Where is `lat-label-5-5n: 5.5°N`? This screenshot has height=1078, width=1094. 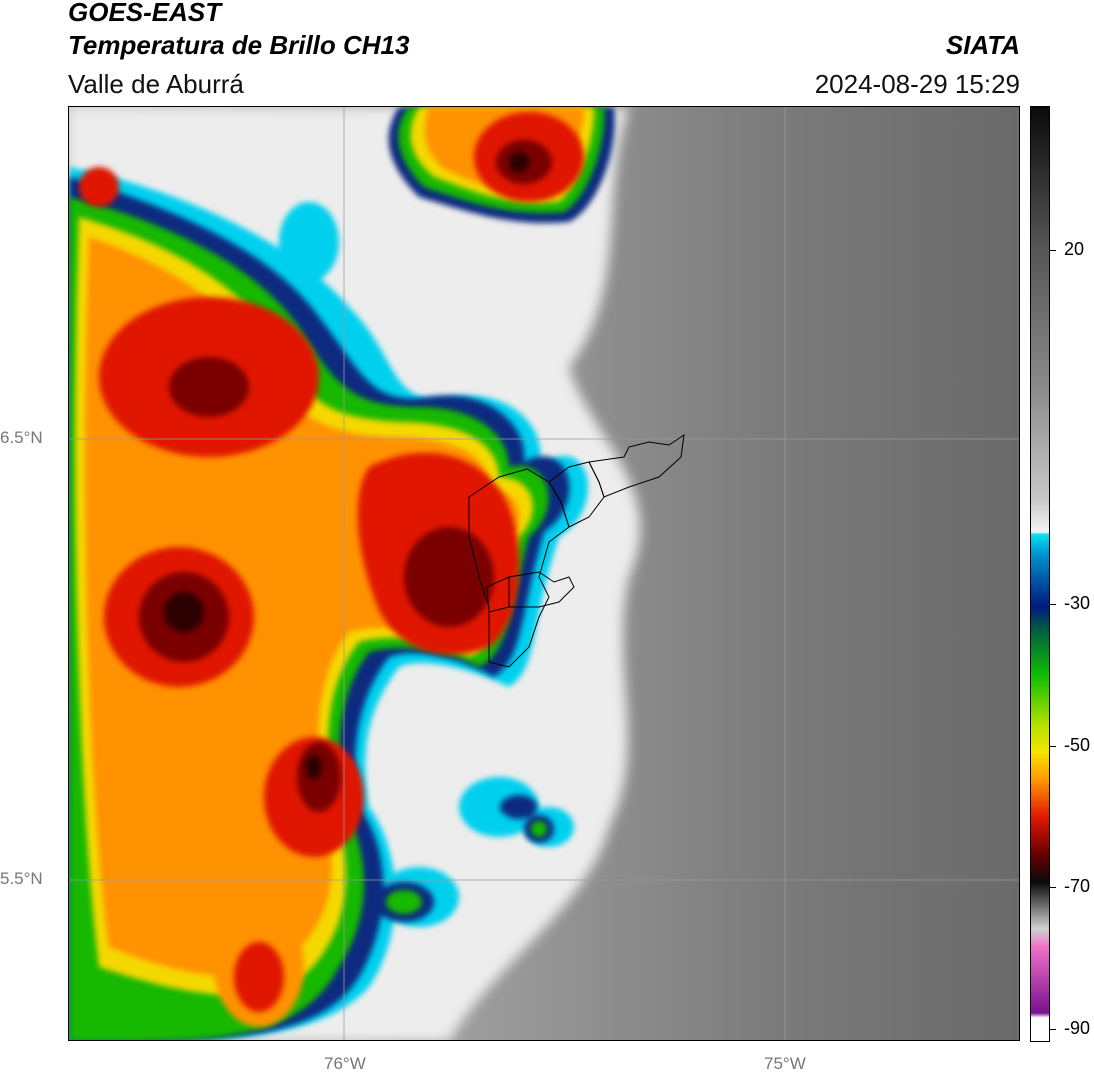
lat-label-5-5n: 5.5°N is located at coordinates (21, 878).